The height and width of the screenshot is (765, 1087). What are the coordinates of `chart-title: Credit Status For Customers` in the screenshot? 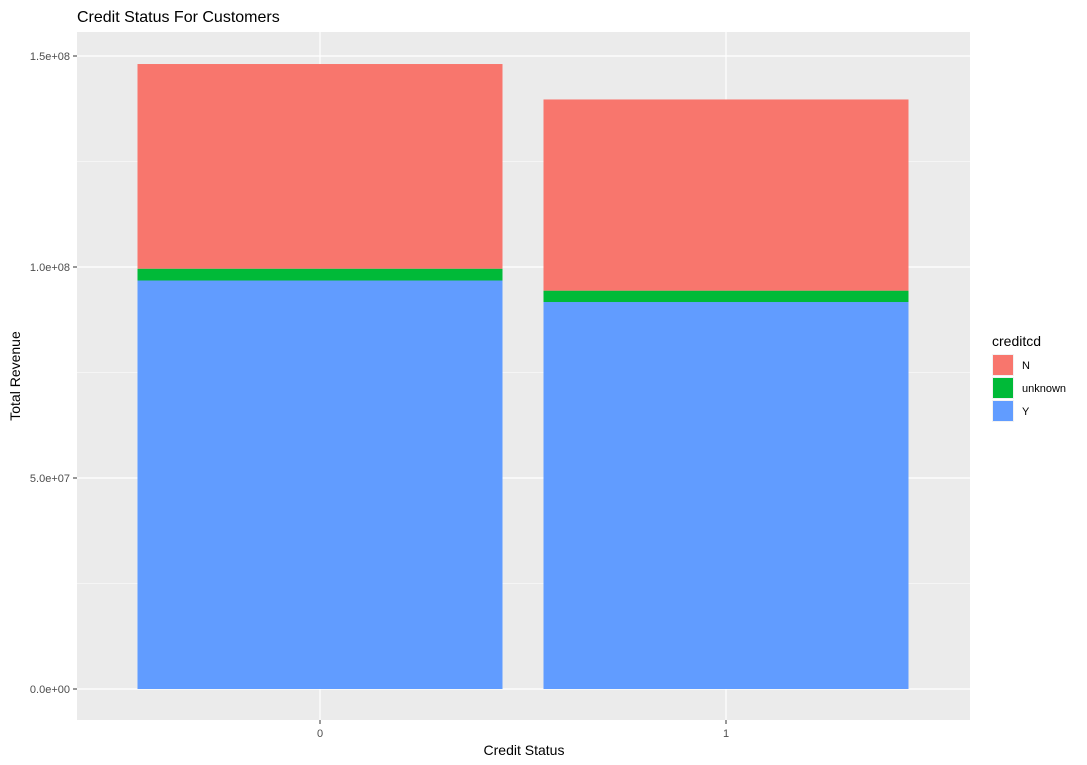 It's located at (178, 17).